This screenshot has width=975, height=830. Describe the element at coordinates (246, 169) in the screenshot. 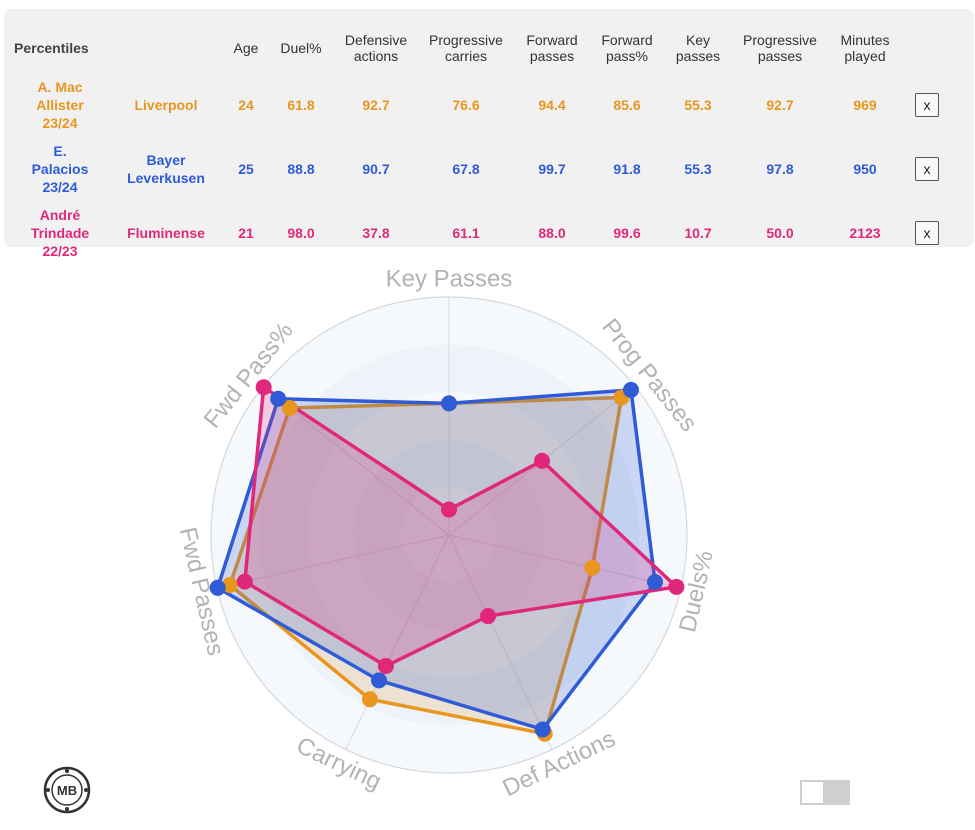

I see `stat-value: 25` at that location.